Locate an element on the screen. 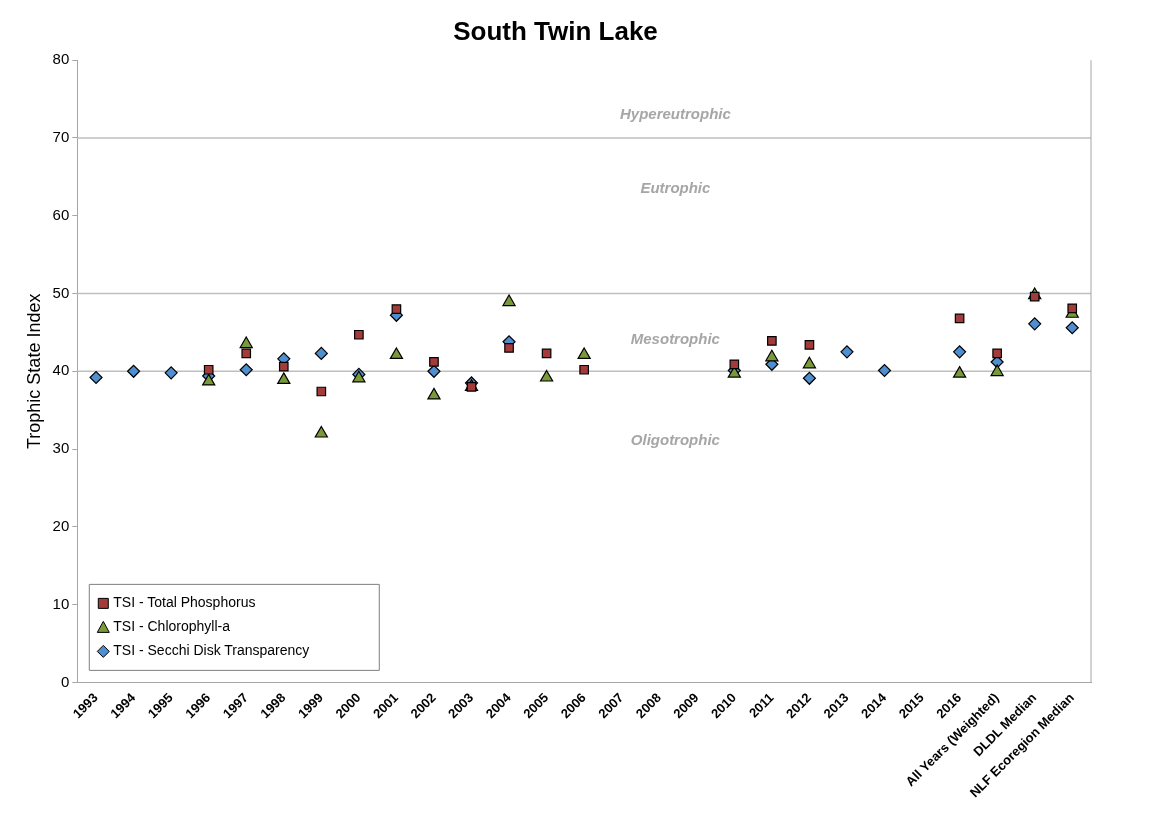 The width and height of the screenshot is (1151, 814). annotation: Mesotrophic is located at coordinates (675, 339).